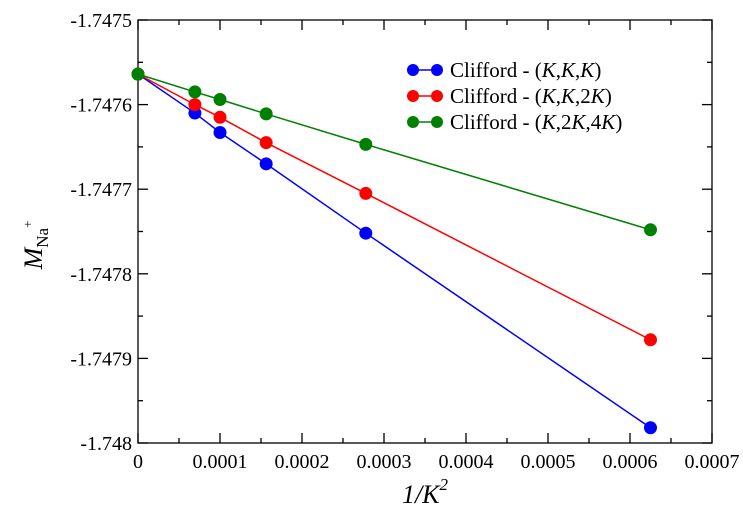  I want to click on legend-label: Clifford - (K,K,K), so click(525, 70).